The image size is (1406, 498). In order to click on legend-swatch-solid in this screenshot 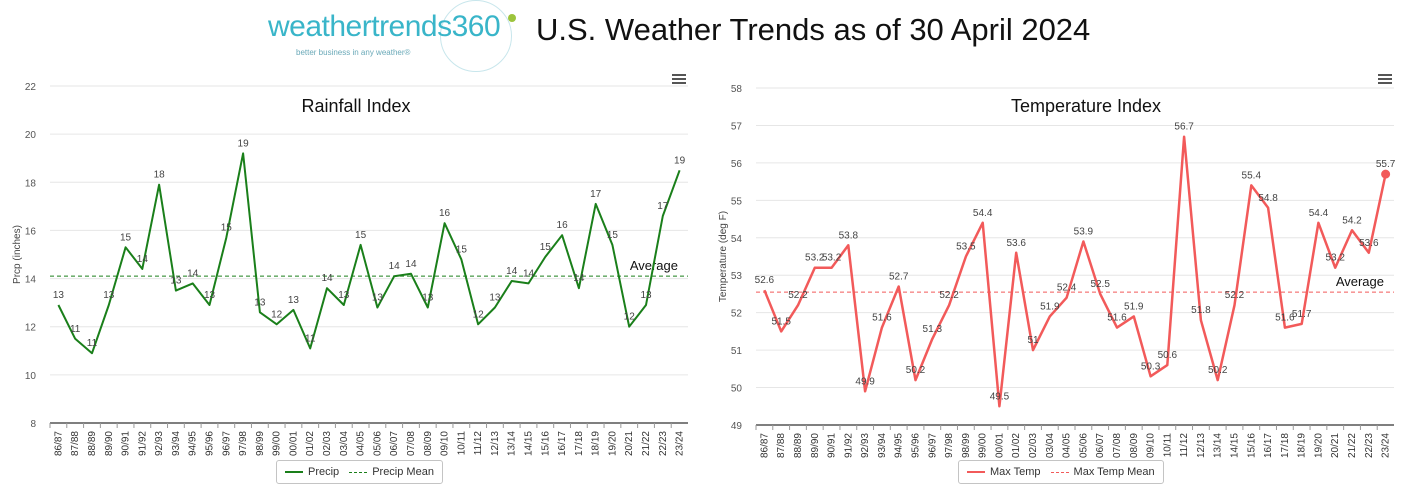, I will do `click(976, 472)`.